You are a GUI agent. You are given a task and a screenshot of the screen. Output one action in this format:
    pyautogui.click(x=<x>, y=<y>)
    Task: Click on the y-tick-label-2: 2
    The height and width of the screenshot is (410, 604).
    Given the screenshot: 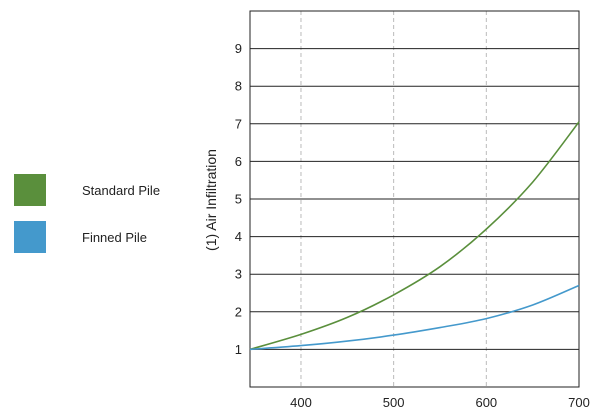 What is the action you would take?
    pyautogui.click(x=238, y=311)
    